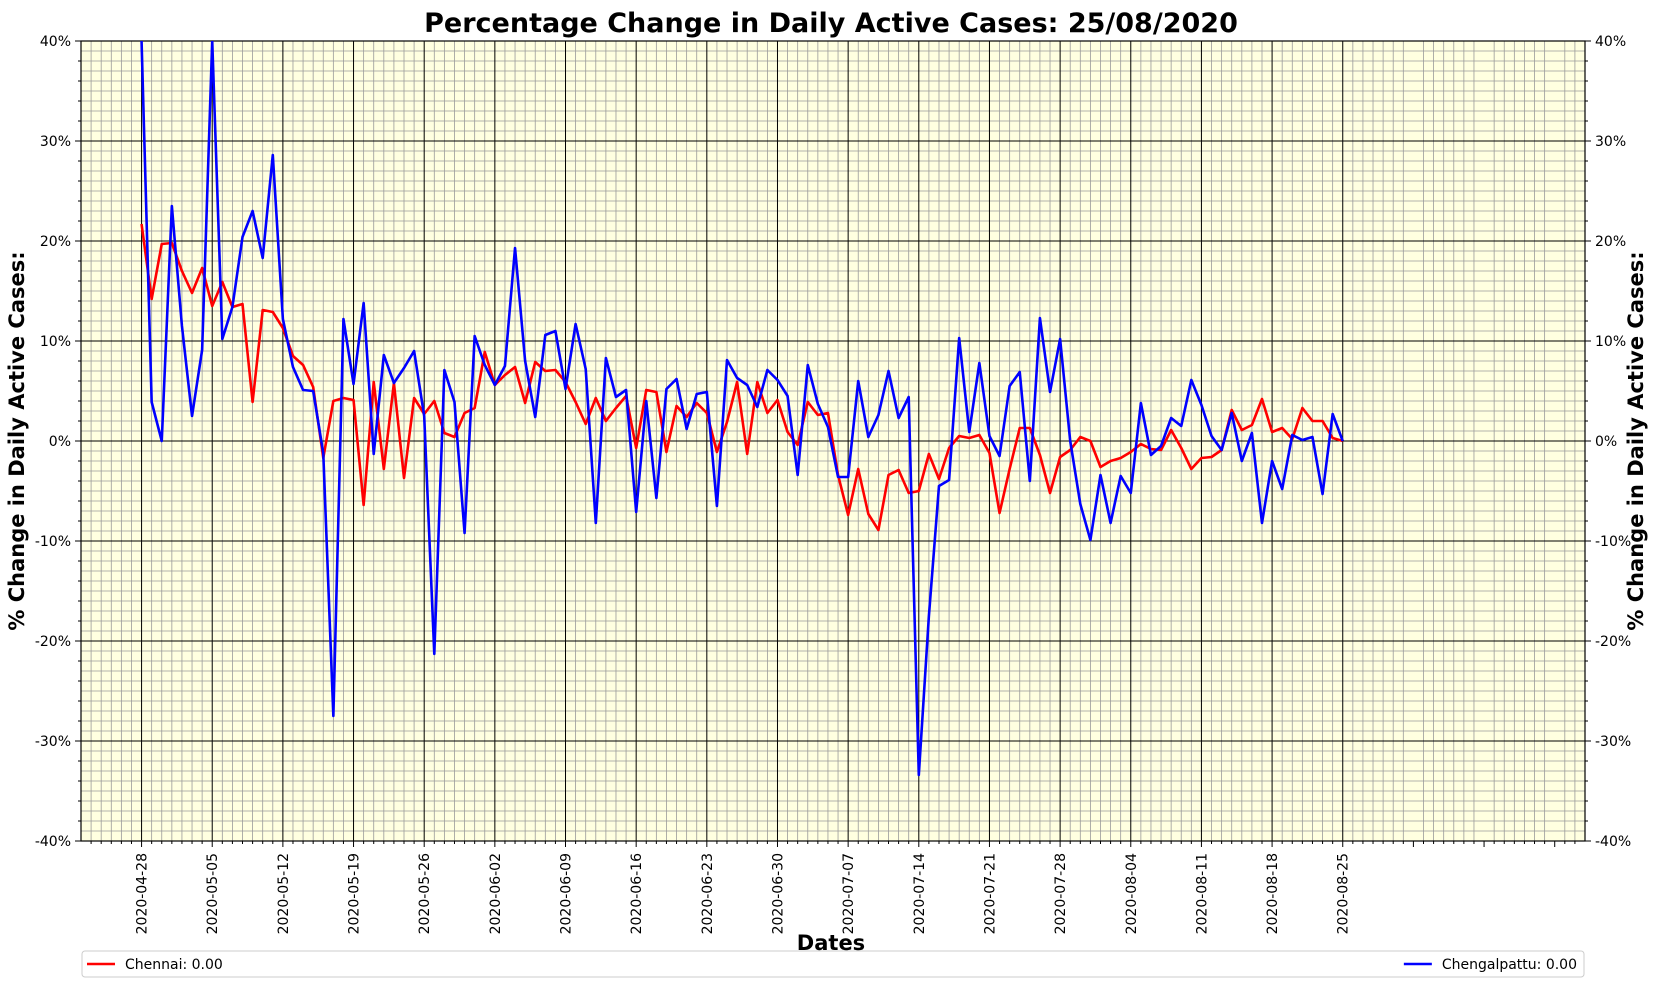  What do you see at coordinates (1613, 642) in the screenshot?
I see `y-tick-label-right: -20%` at bounding box center [1613, 642].